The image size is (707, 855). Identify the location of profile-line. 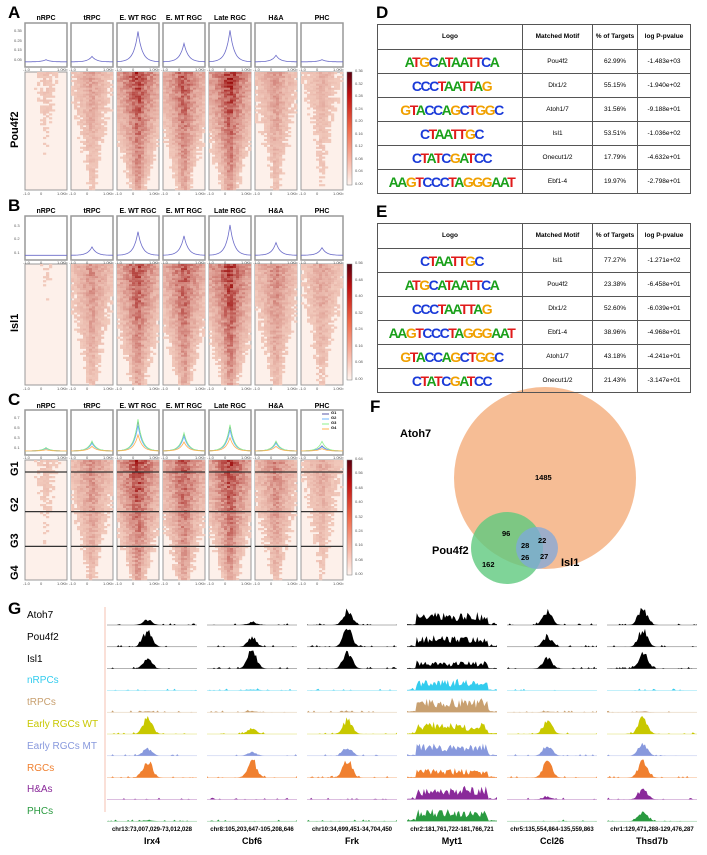
(184, 245).